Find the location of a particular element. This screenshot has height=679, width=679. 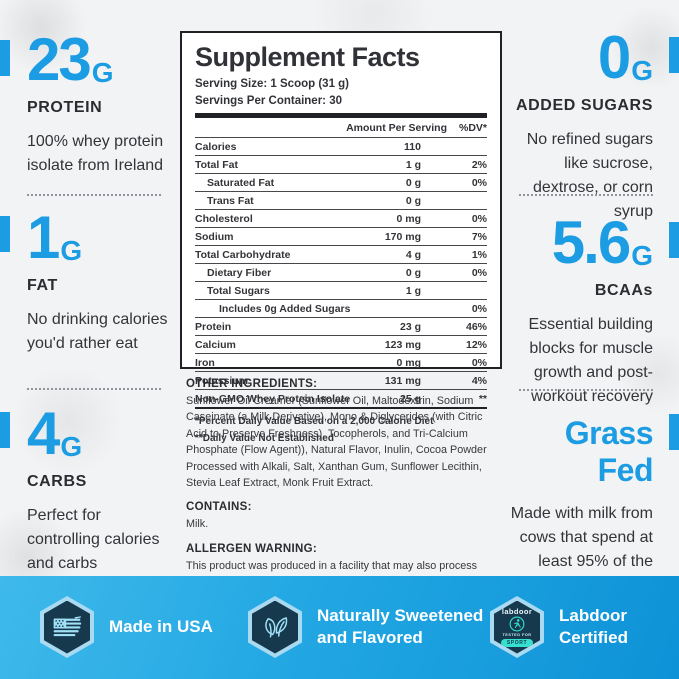

fat-number: 1 is located at coordinates (43, 237).